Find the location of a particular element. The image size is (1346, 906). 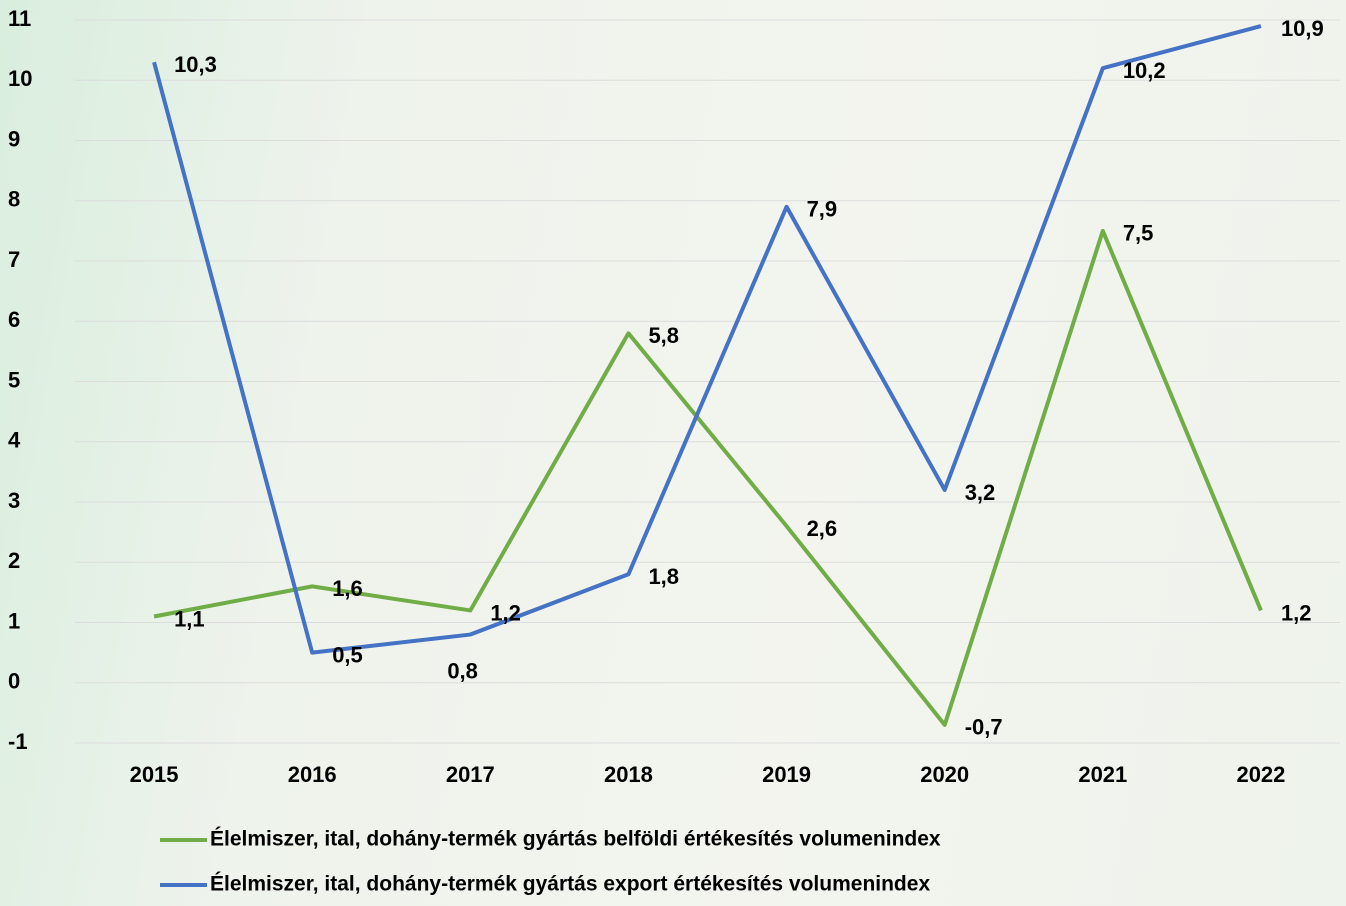

y-tick-label: 7 is located at coordinates (14, 259).